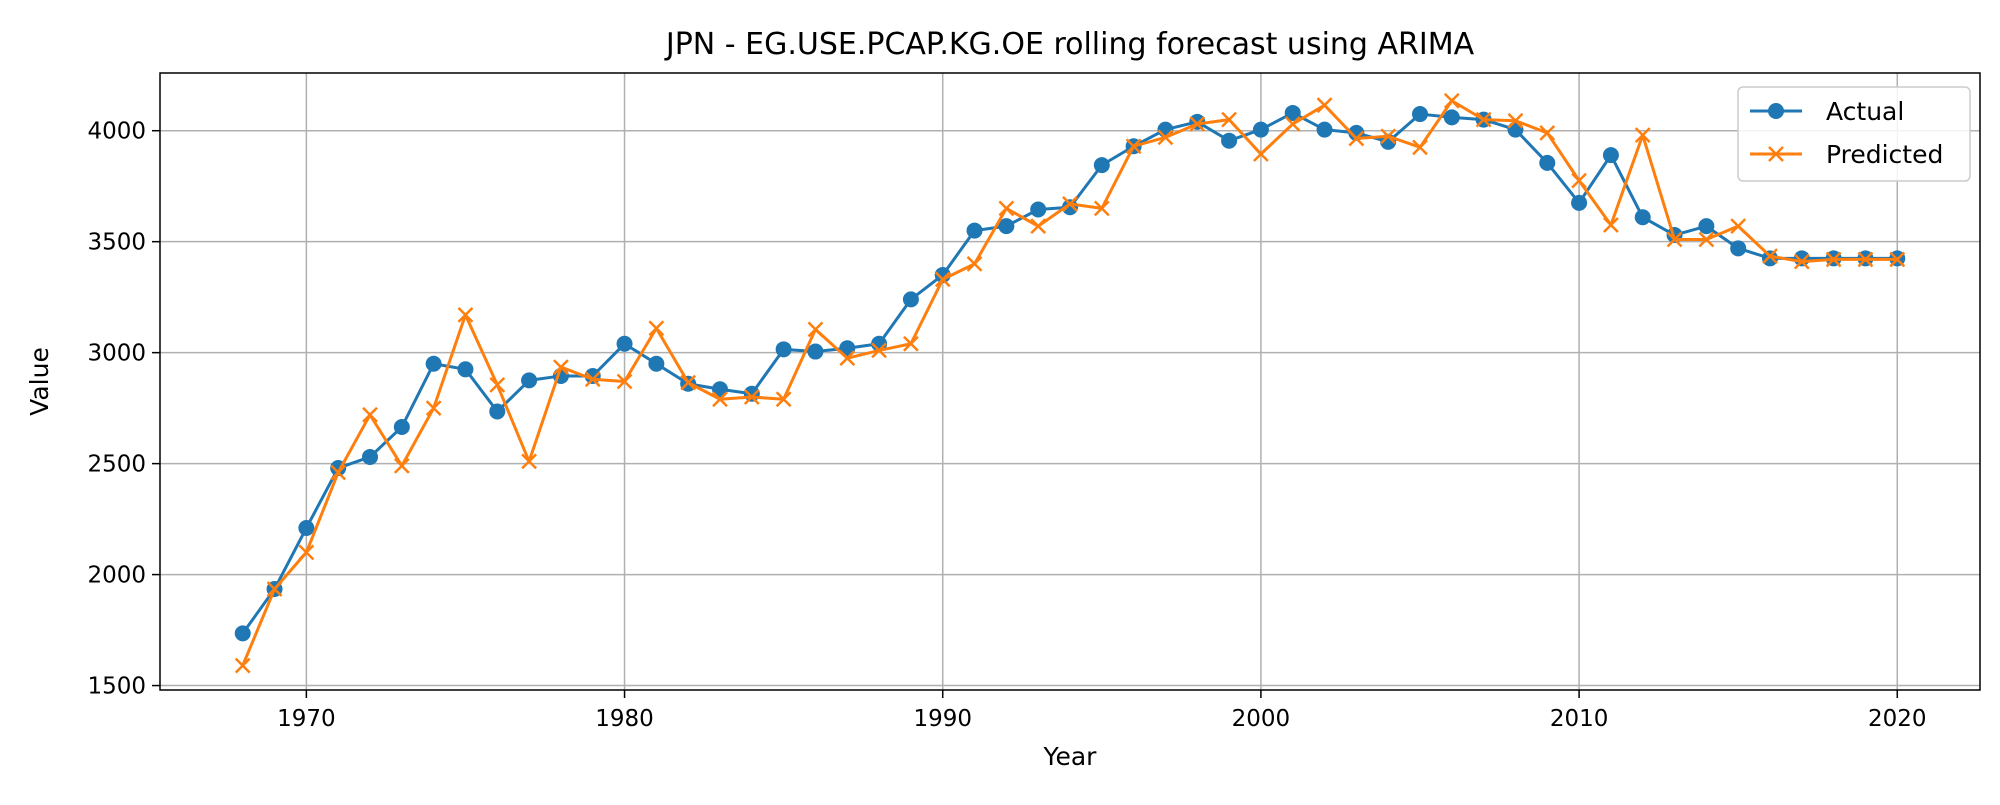 The height and width of the screenshot is (805, 2000). Describe the element at coordinates (1884, 154) in the screenshot. I see `legend-label-predicted: Predicted` at that location.